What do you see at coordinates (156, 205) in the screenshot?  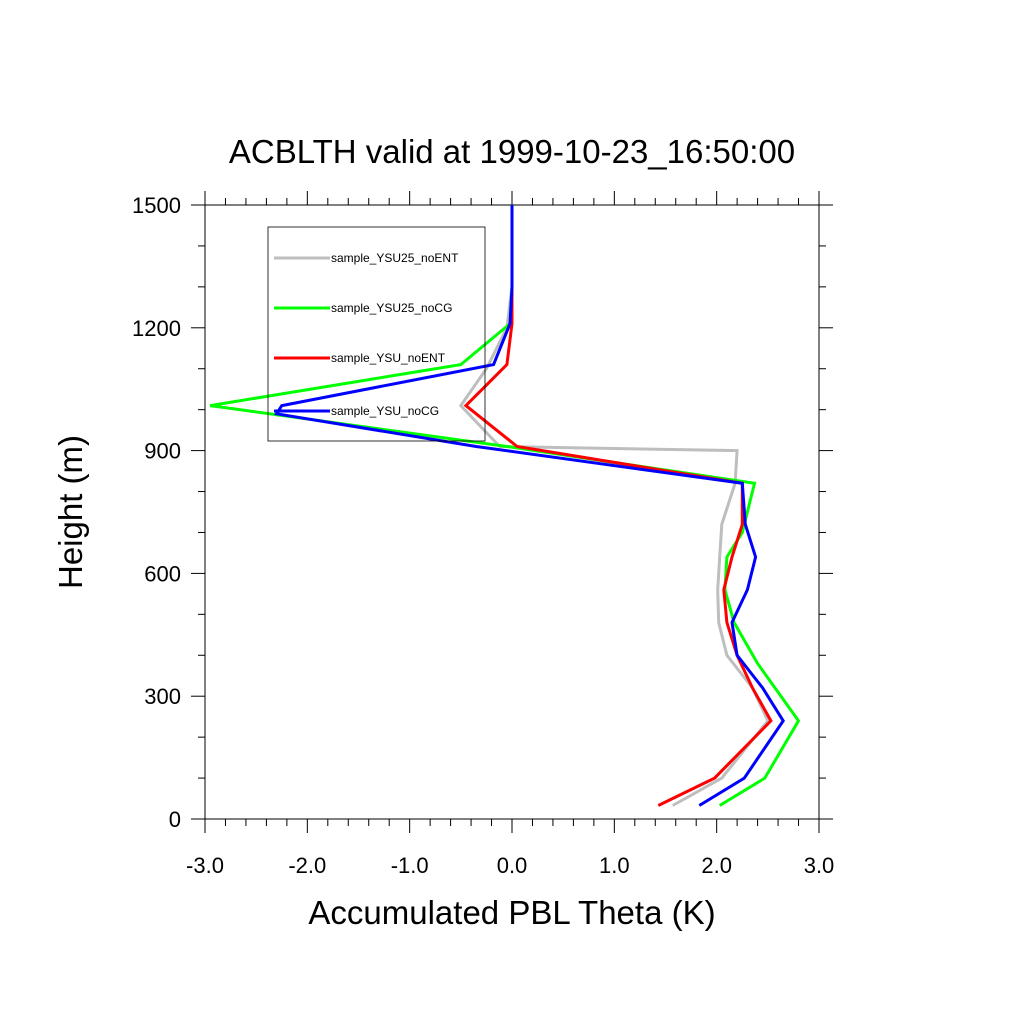 I see `y-tick-label: 1500` at bounding box center [156, 205].